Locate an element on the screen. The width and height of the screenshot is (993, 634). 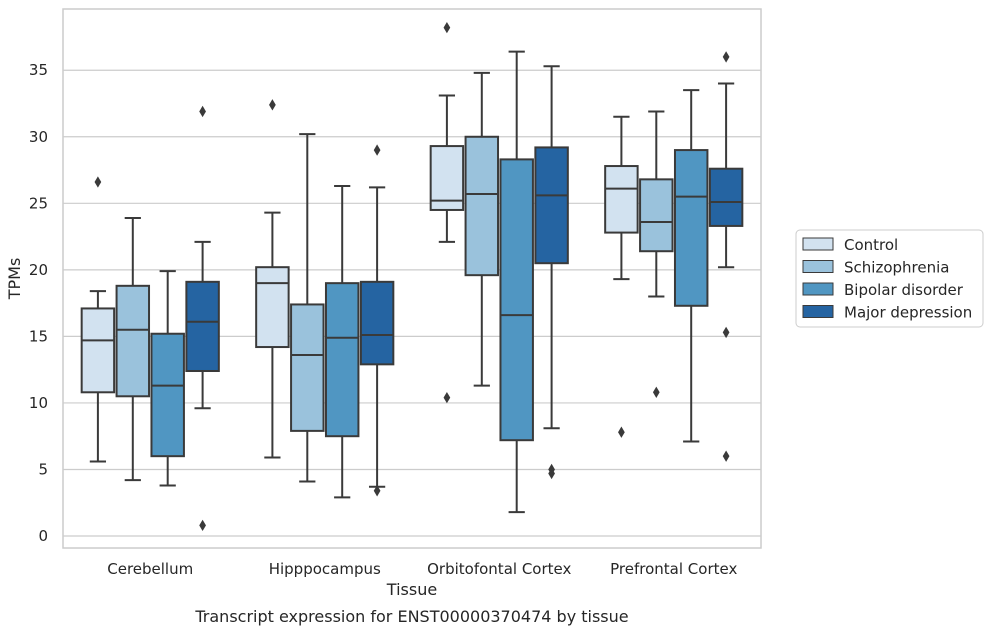
x-tick-label: Hipppocampus is located at coordinates (325, 569).